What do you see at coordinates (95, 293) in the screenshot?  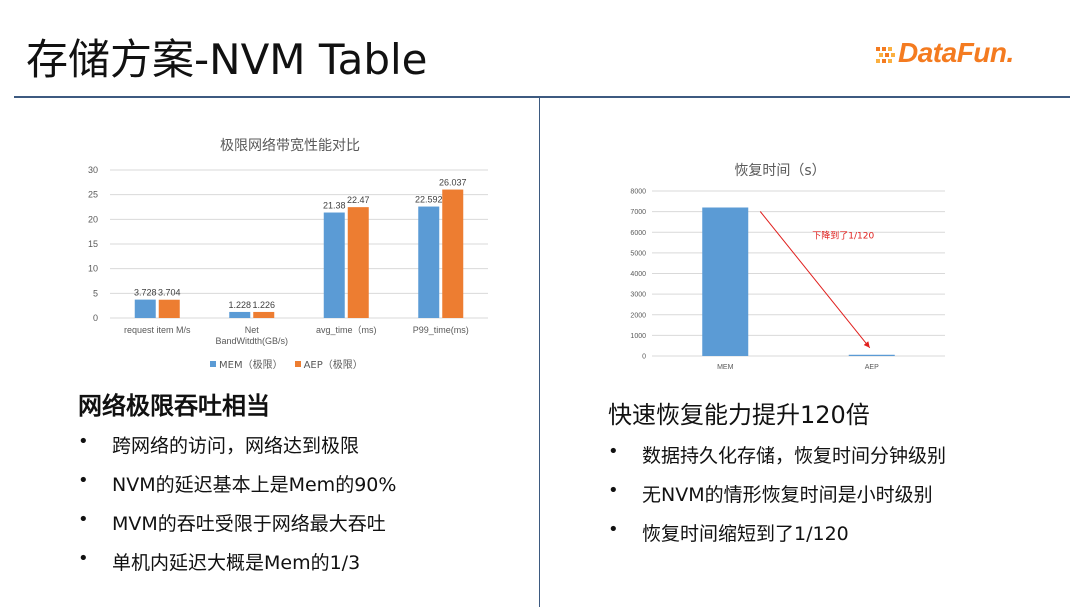 I see `y-tick-label: 5` at bounding box center [95, 293].